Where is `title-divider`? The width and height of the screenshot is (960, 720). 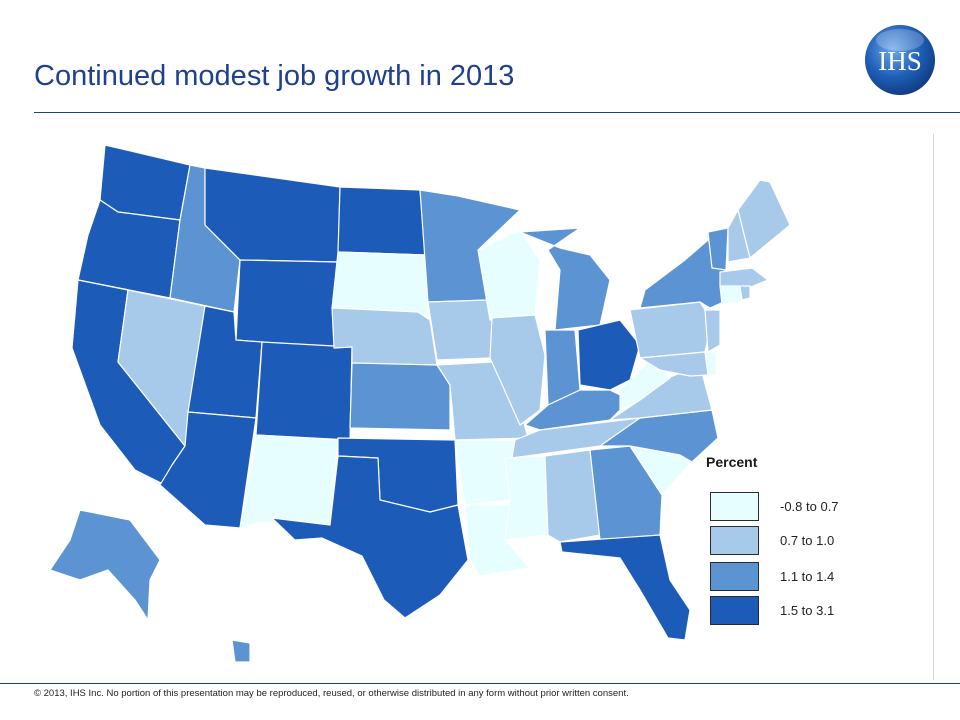 title-divider is located at coordinates (497, 112).